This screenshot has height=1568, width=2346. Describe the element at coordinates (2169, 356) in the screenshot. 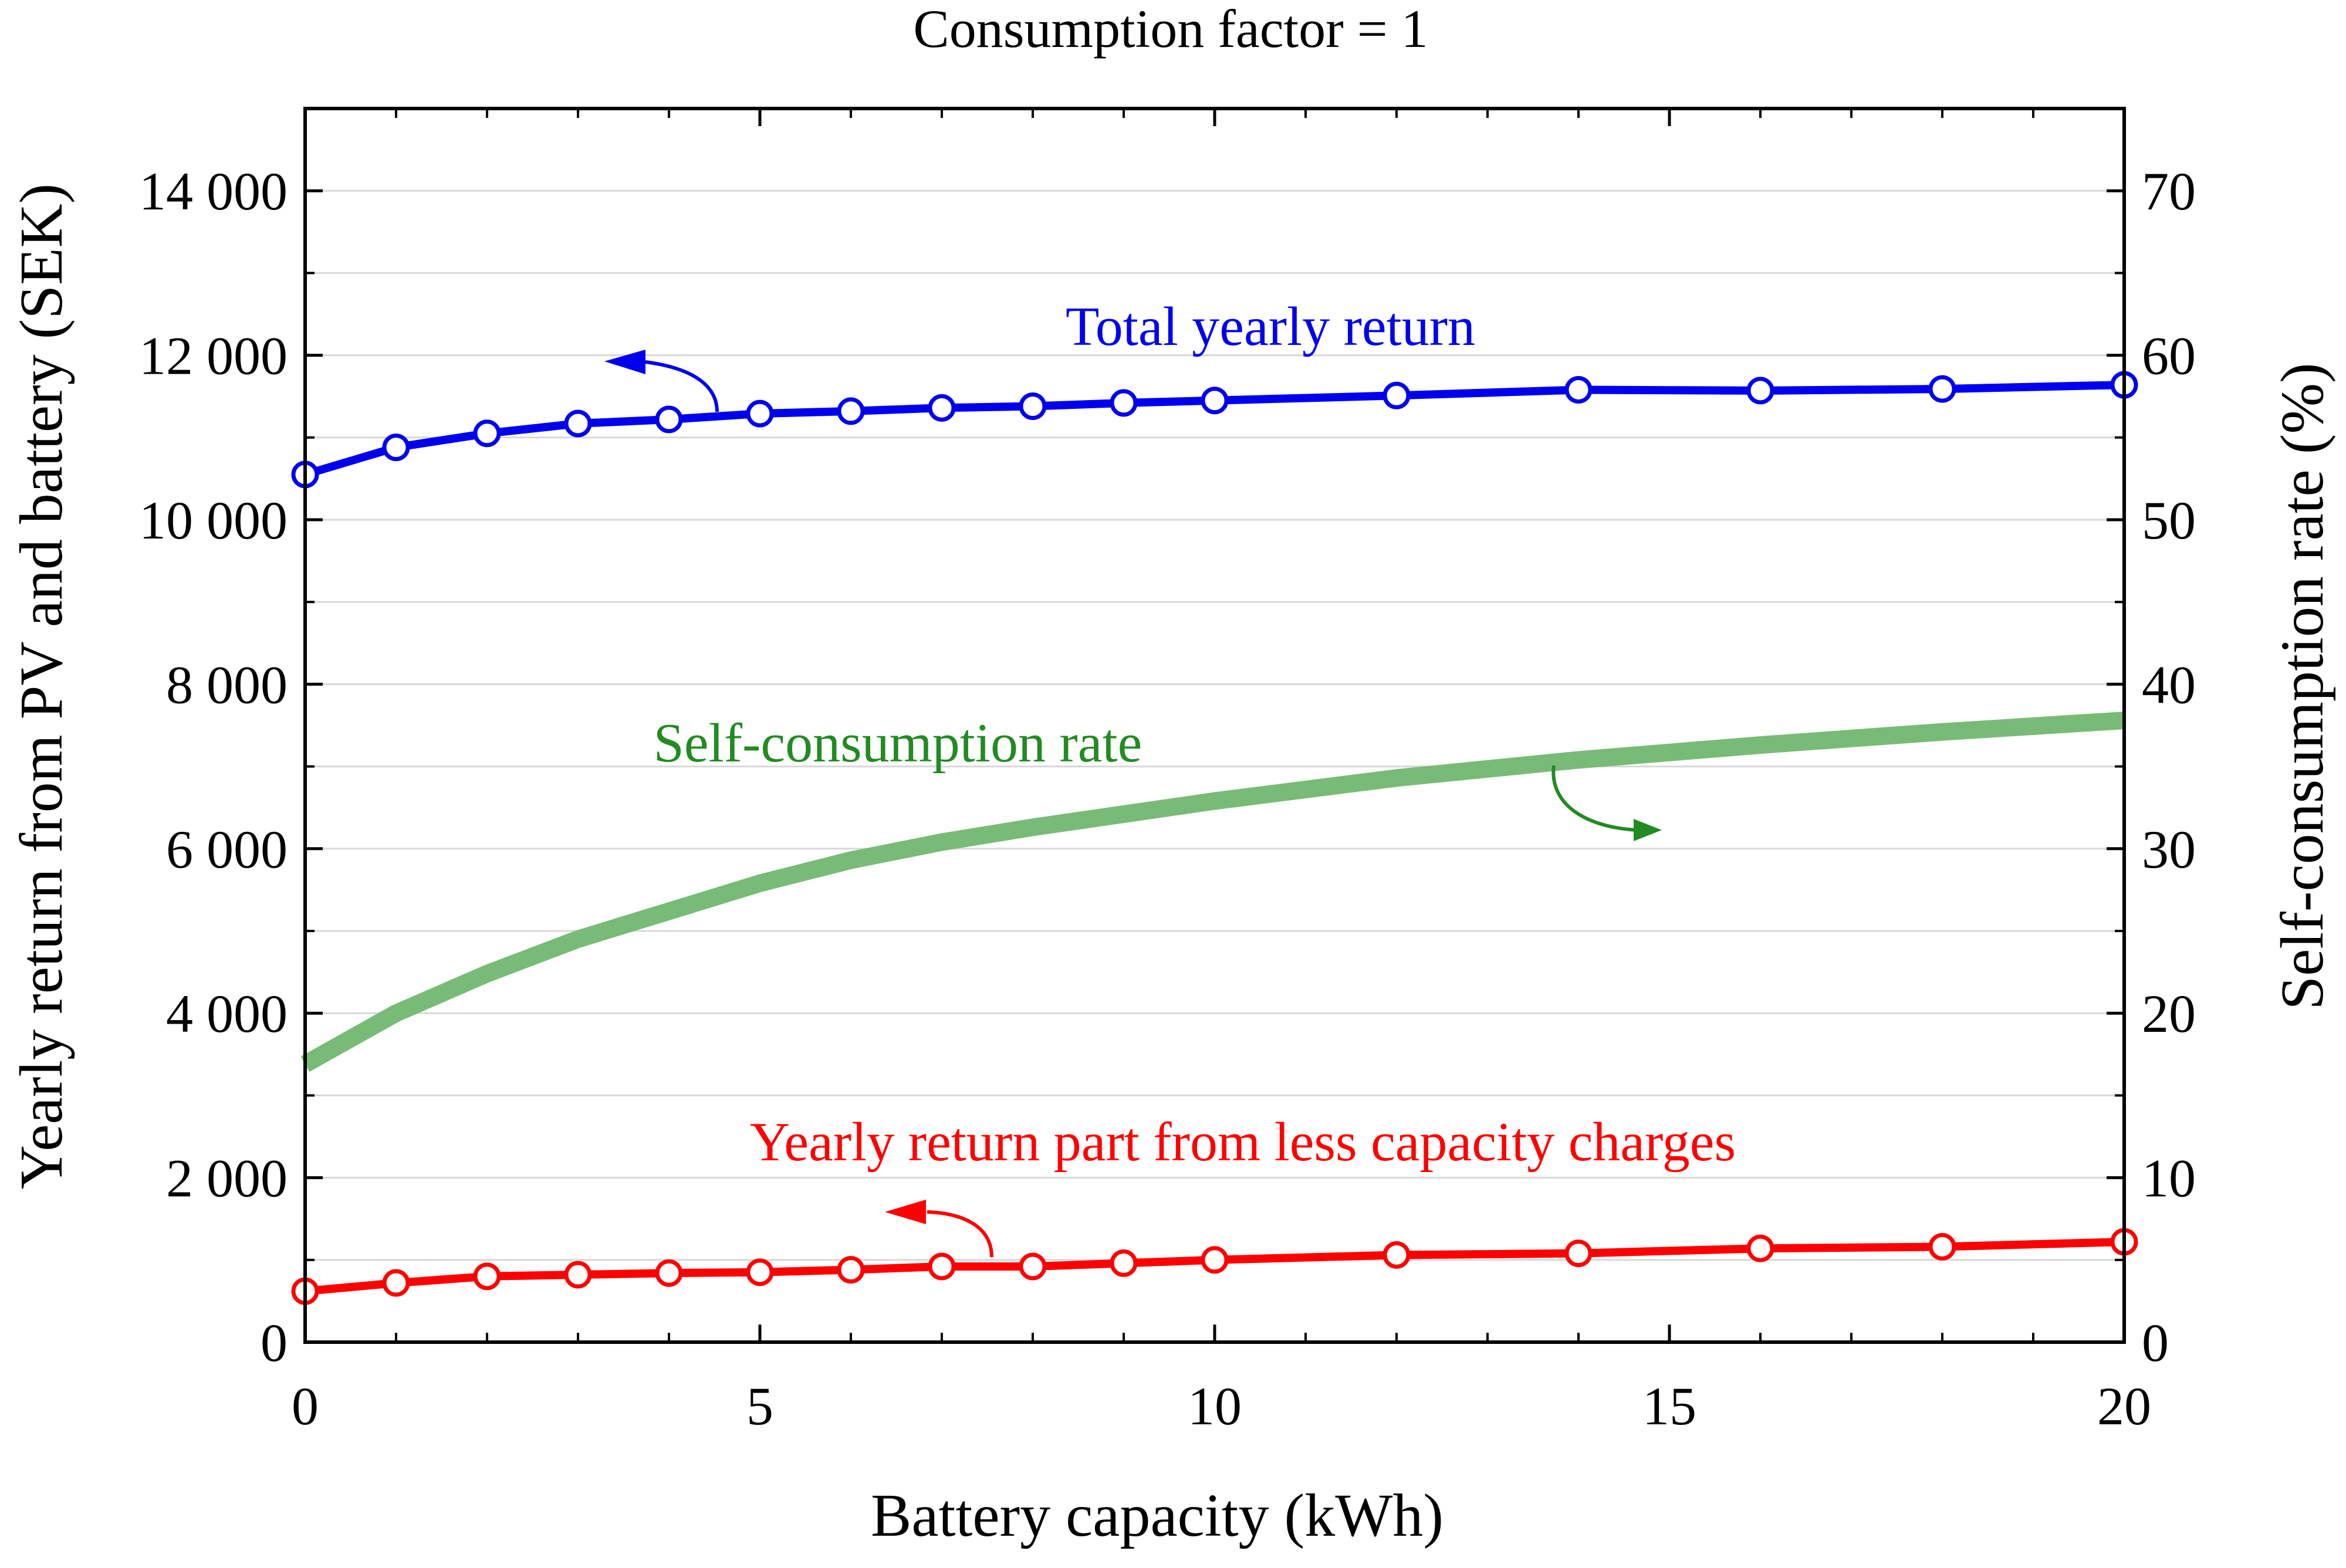

I see `y-right-tick-label: 60` at that location.